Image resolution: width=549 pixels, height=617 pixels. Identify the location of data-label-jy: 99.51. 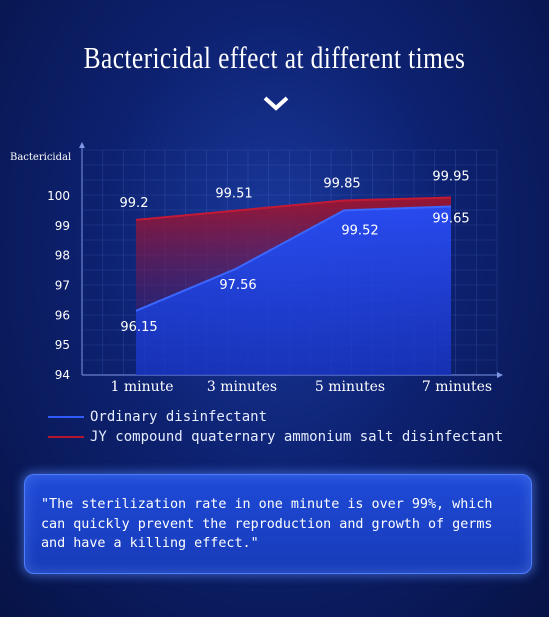
(233, 194).